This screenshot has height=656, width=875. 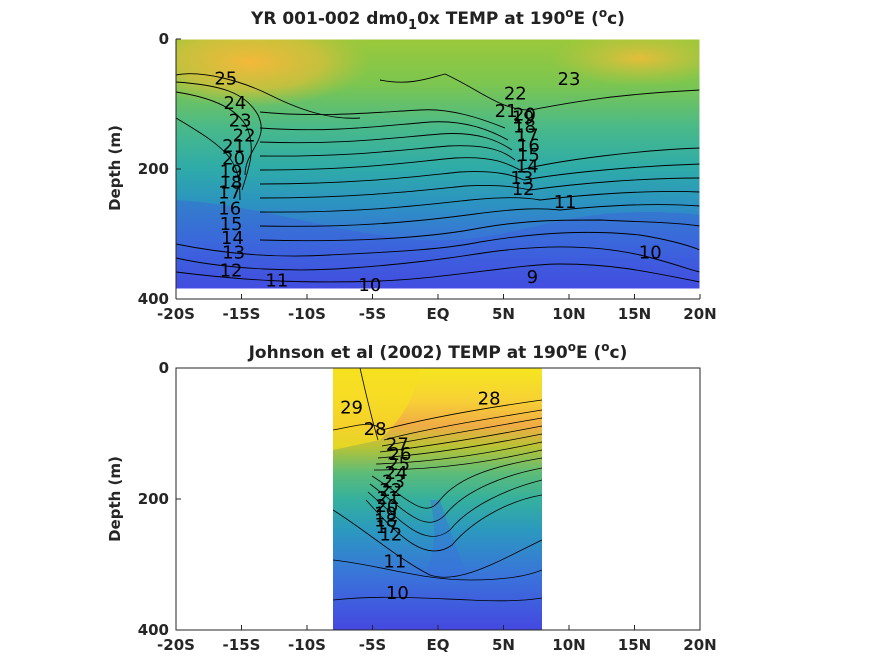 What do you see at coordinates (438, 351) in the screenshot?
I see `bottom-chart-title: Johnson et al (2002) TEMP at 190oE (oc)` at bounding box center [438, 351].